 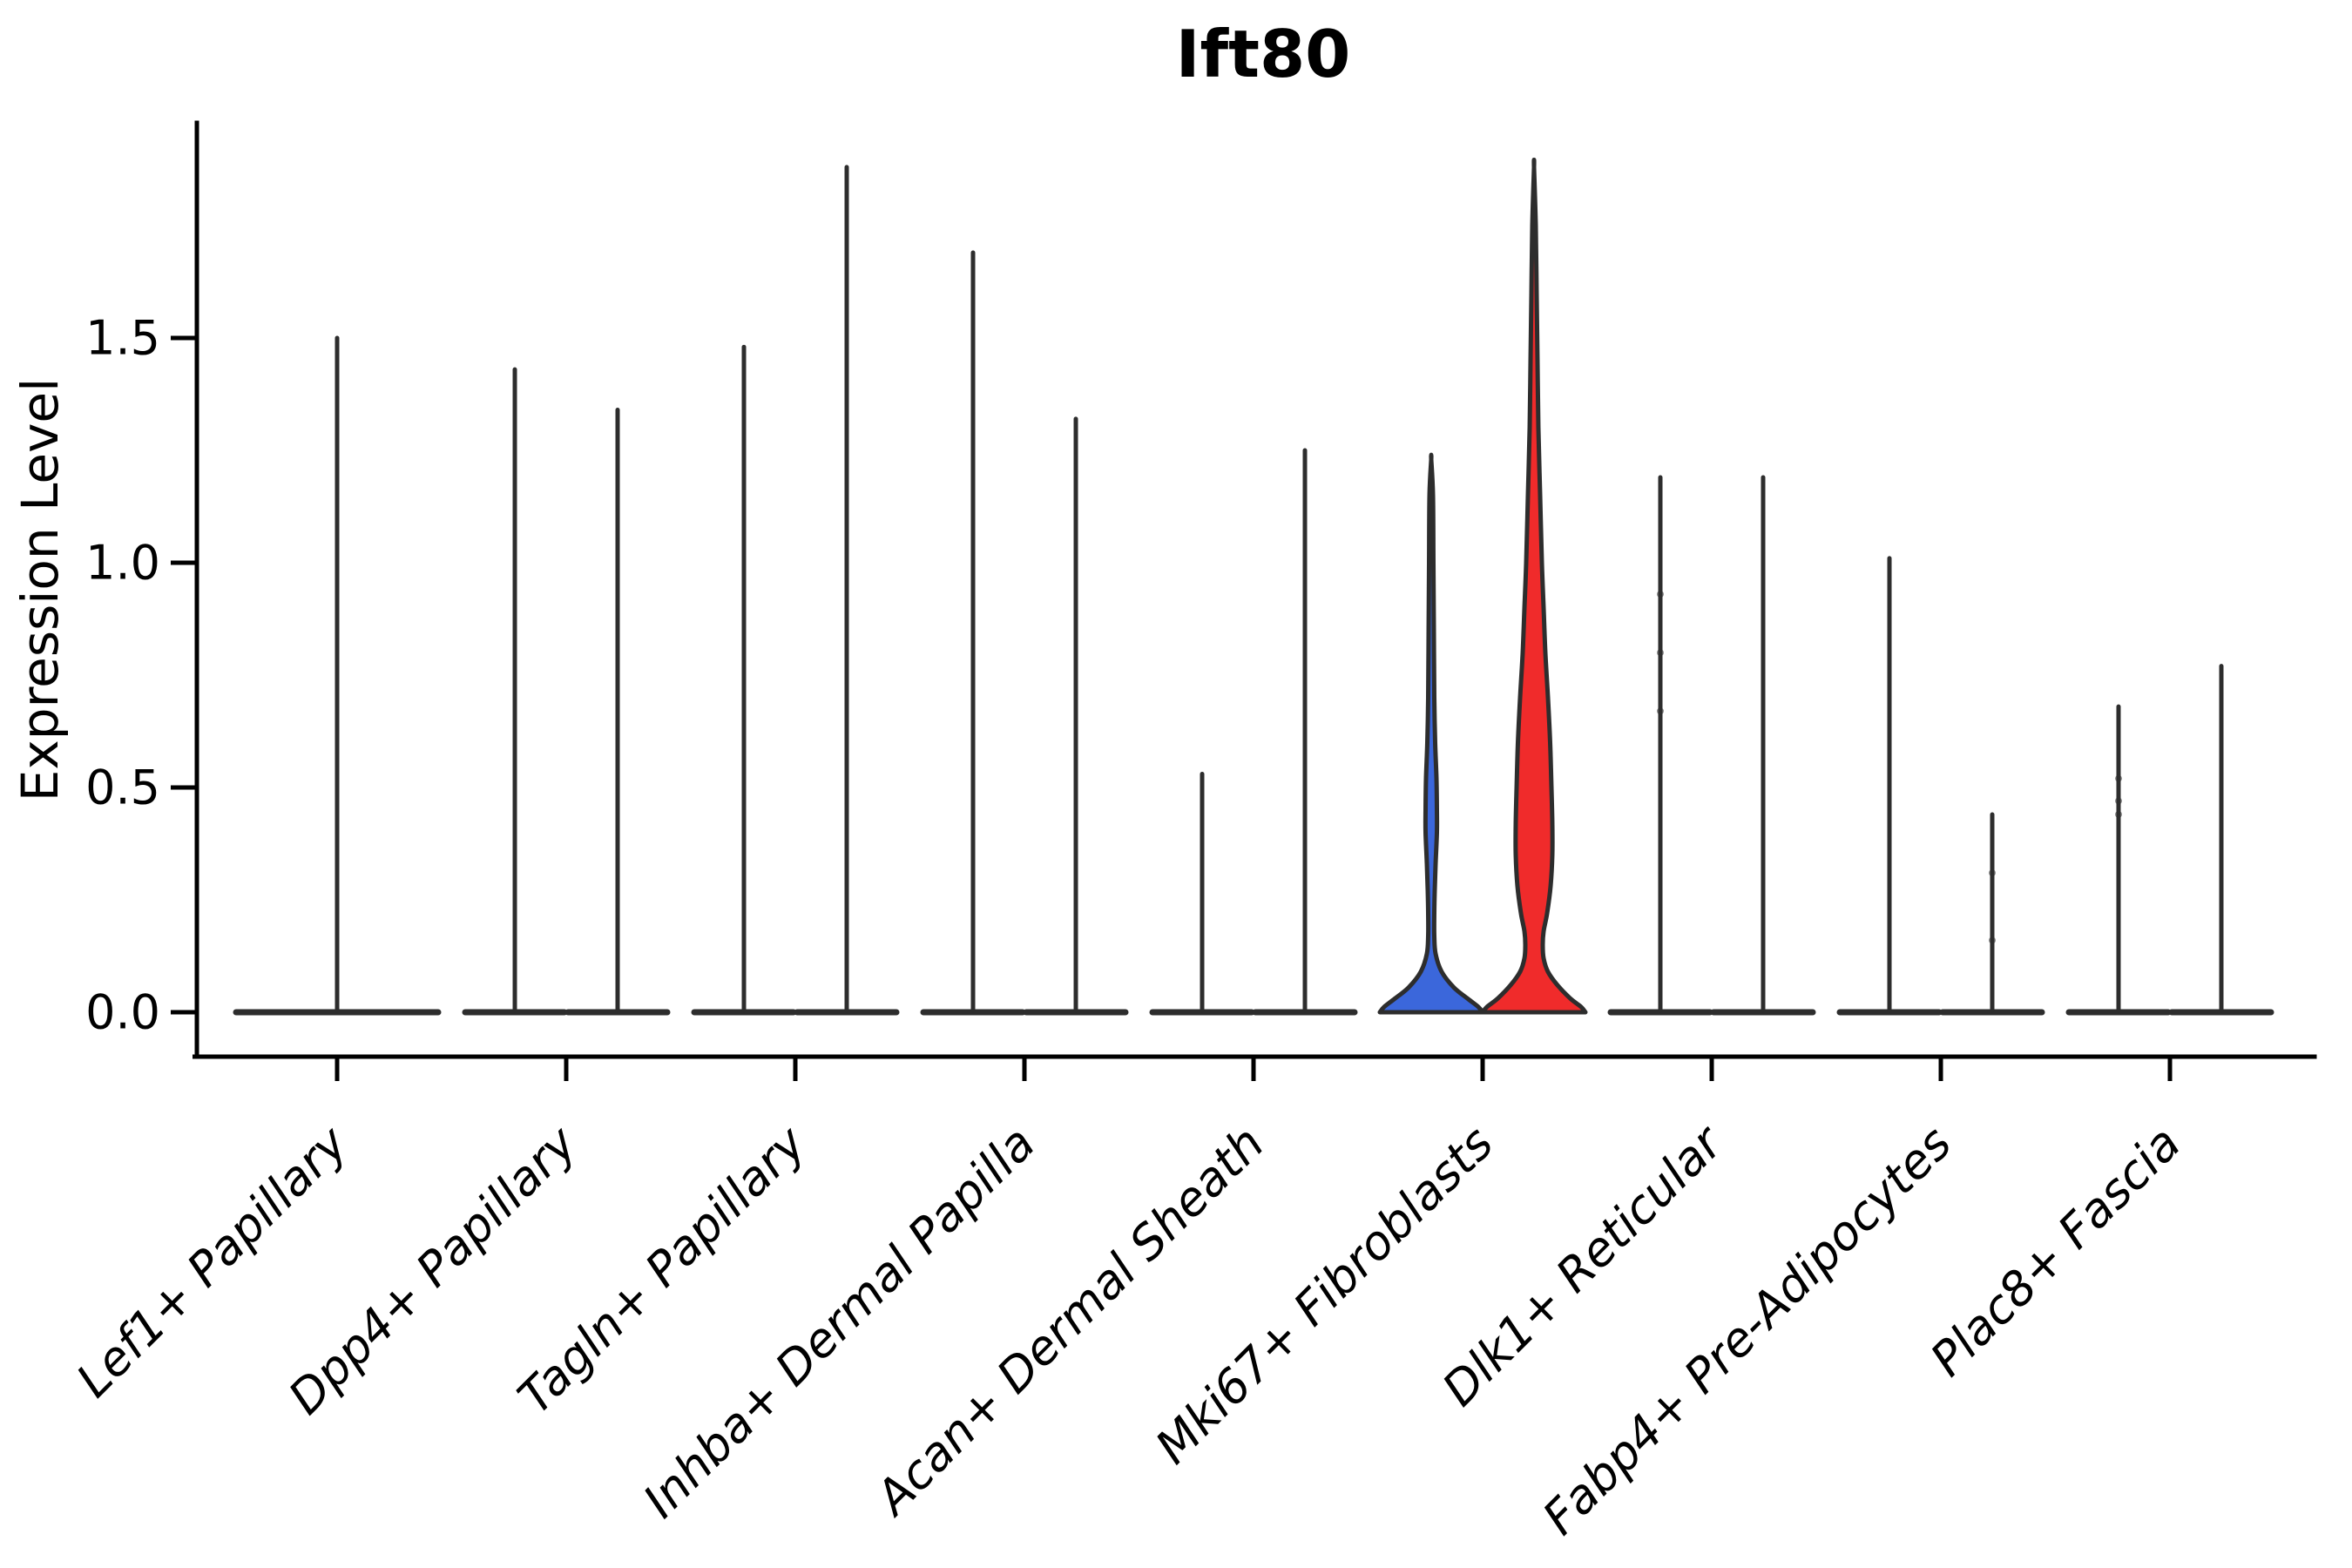 I want to click on y-tick-label: 1.5, so click(x=122, y=338).